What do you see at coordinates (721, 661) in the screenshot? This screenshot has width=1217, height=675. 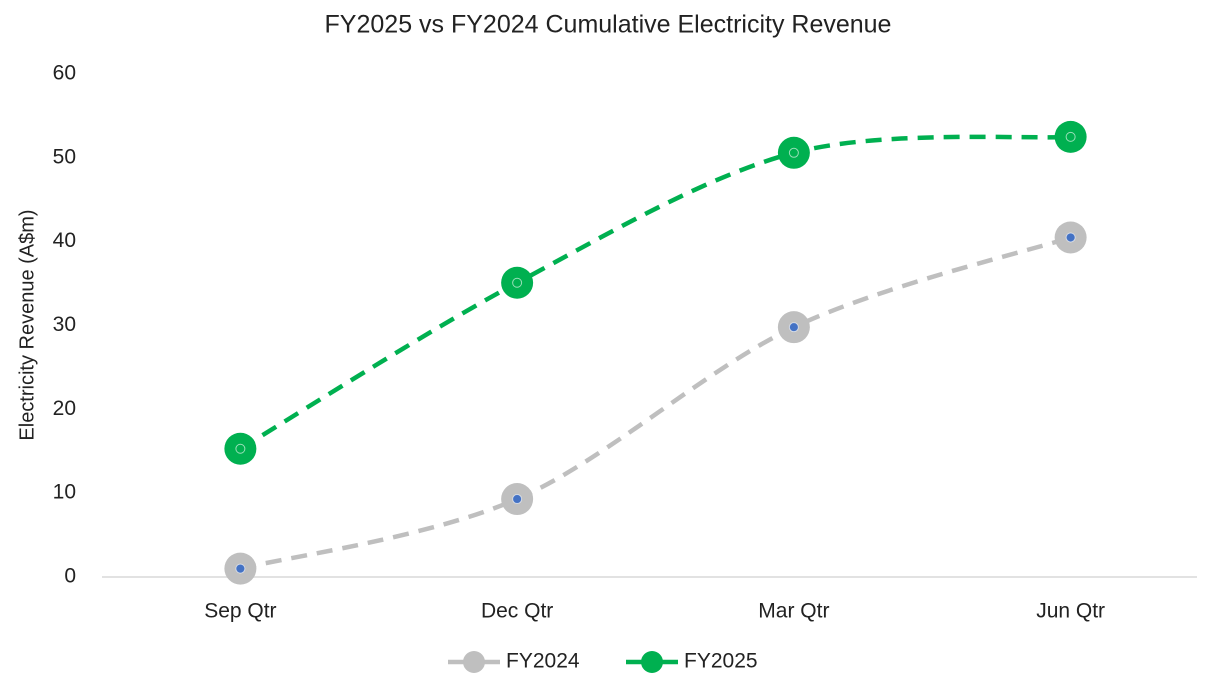 I see `legend-label: FY2025` at bounding box center [721, 661].